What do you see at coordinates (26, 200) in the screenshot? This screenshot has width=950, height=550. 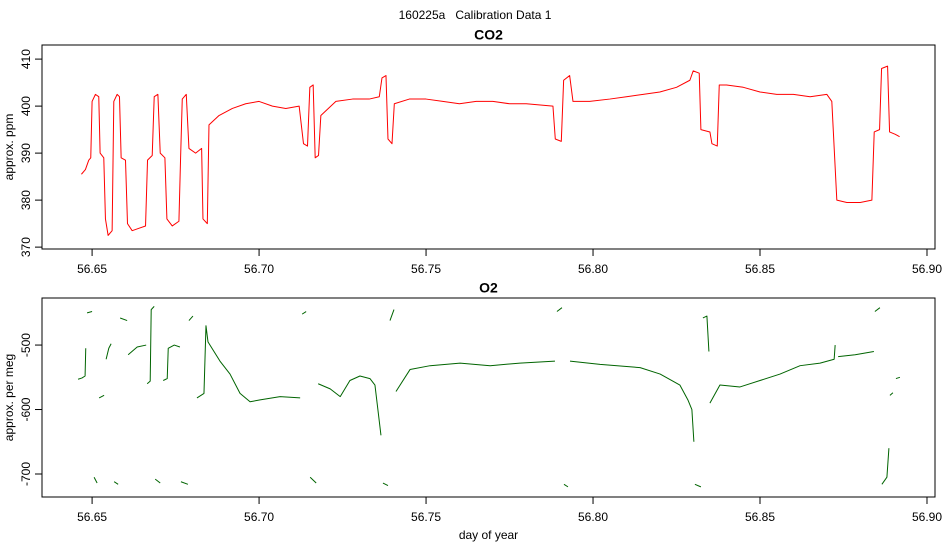 I see `y-tick-label: 380` at bounding box center [26, 200].